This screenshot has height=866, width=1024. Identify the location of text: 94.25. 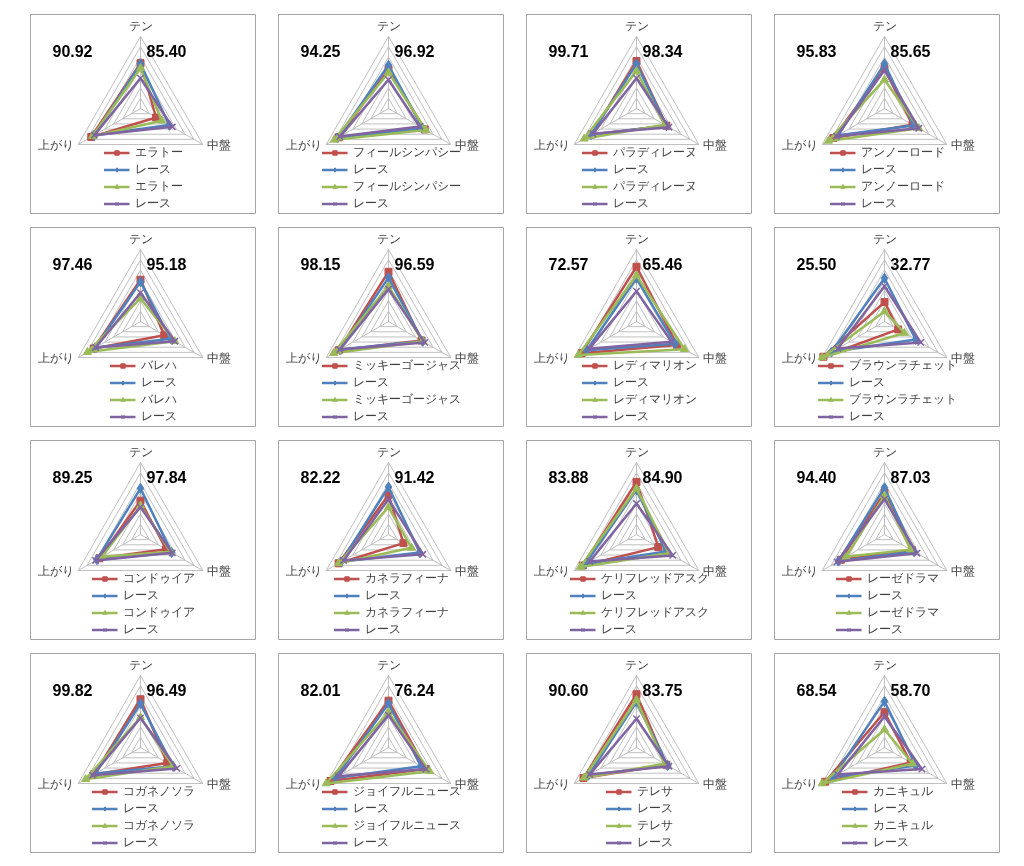
(320, 51).